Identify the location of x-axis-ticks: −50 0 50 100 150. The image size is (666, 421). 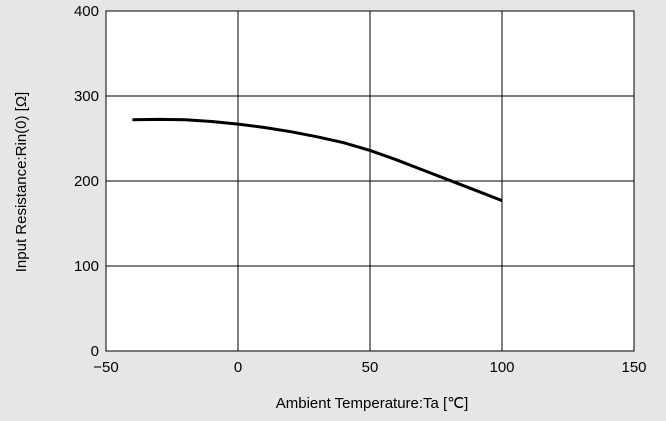
(369, 367).